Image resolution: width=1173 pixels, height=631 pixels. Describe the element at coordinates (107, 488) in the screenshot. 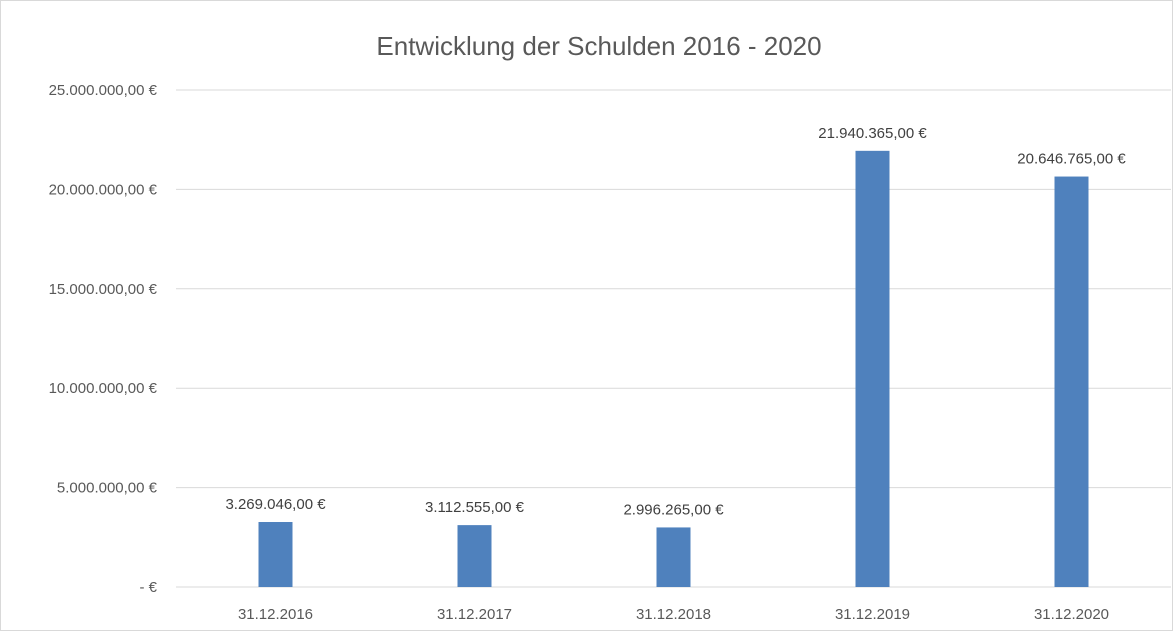

I see `y-tick-label: 5.000.000,00 €` at that location.